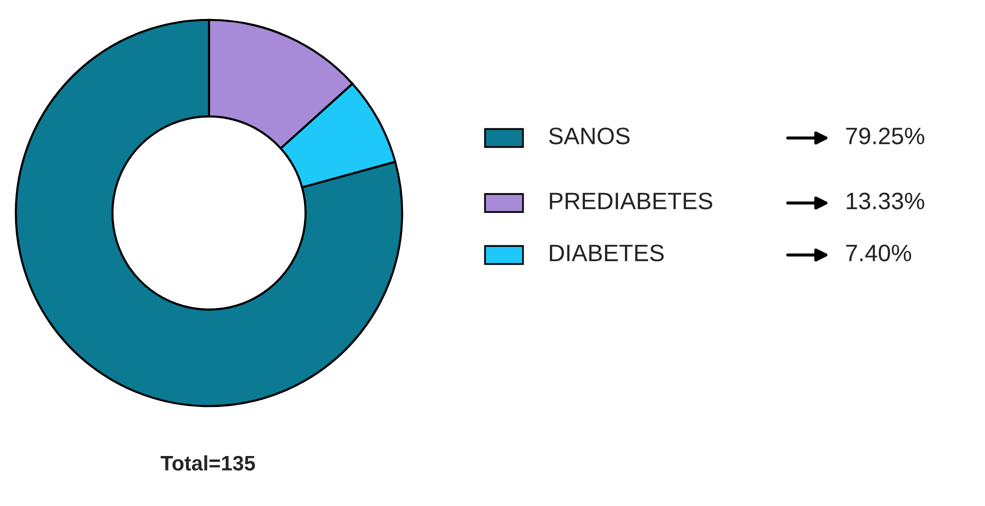 The width and height of the screenshot is (985, 506). I want to click on data-label: 13.33%, so click(885, 201).